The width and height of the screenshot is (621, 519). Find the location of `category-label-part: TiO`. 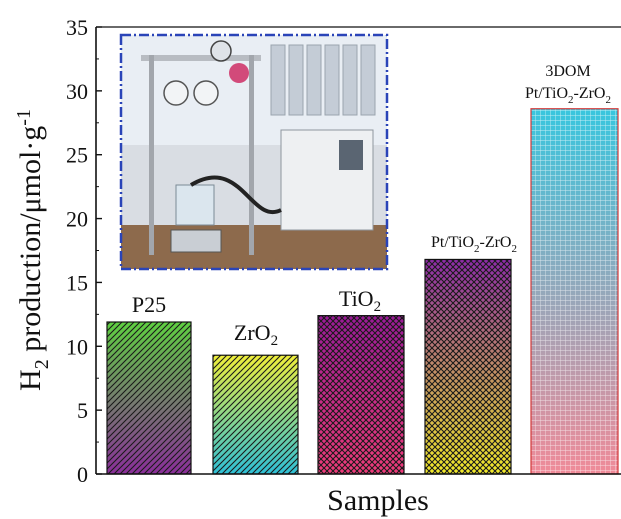

category-label-part: TiO is located at coordinates (356, 298).